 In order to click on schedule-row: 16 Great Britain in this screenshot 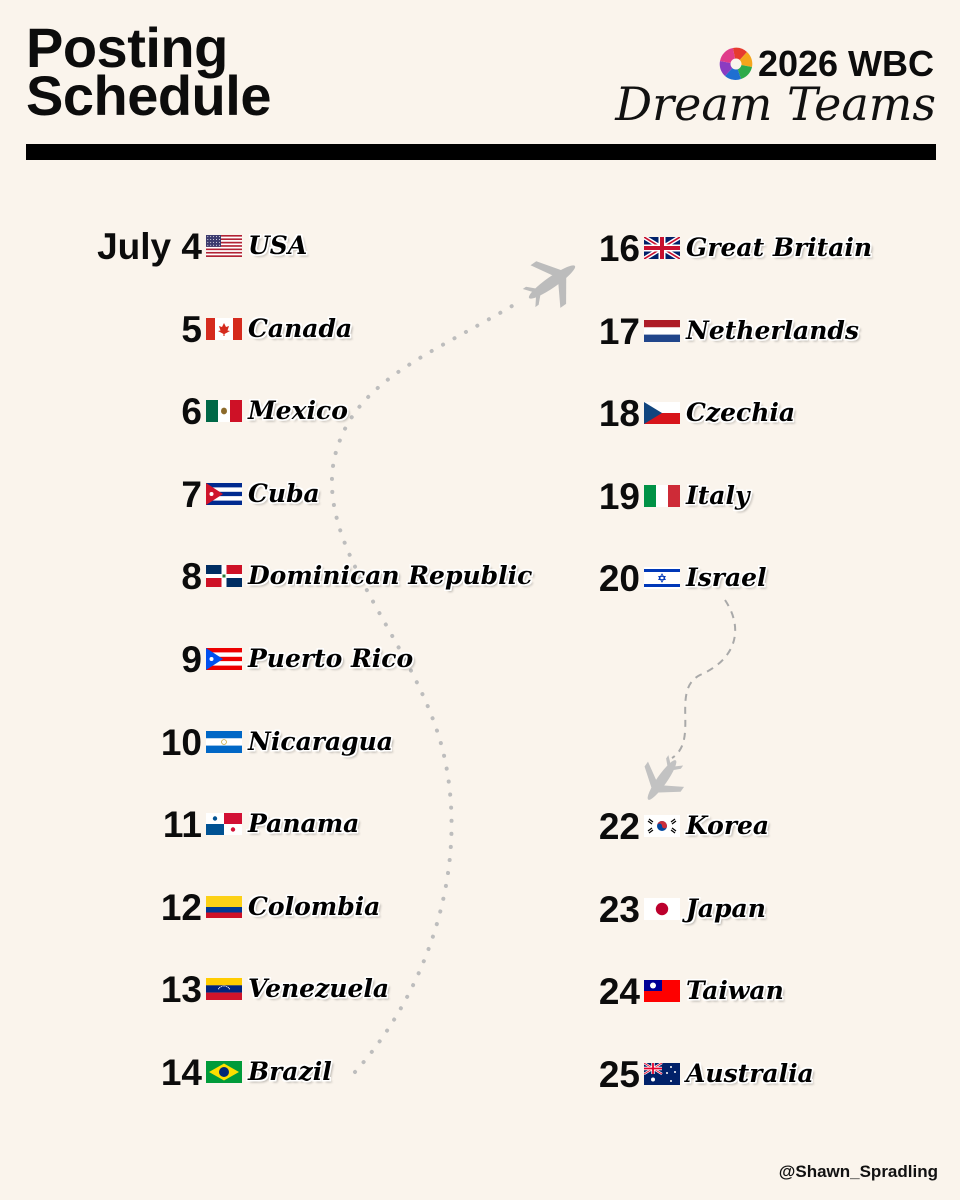, I will do `click(480, 249)`.